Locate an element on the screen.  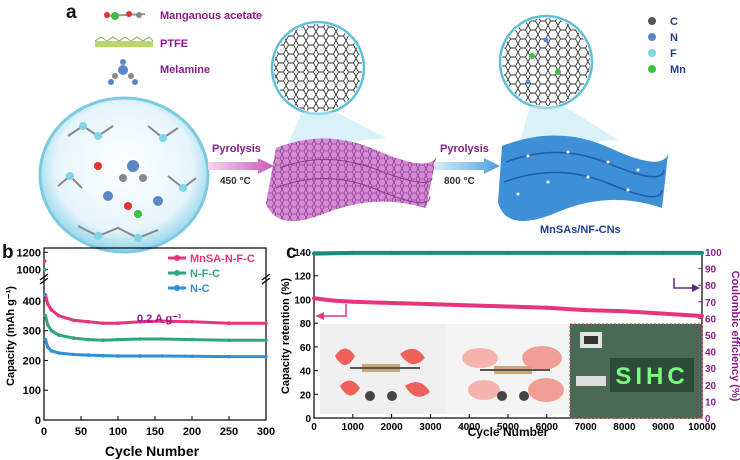
c-ytick-right-label: 100 is located at coordinates (713, 253).